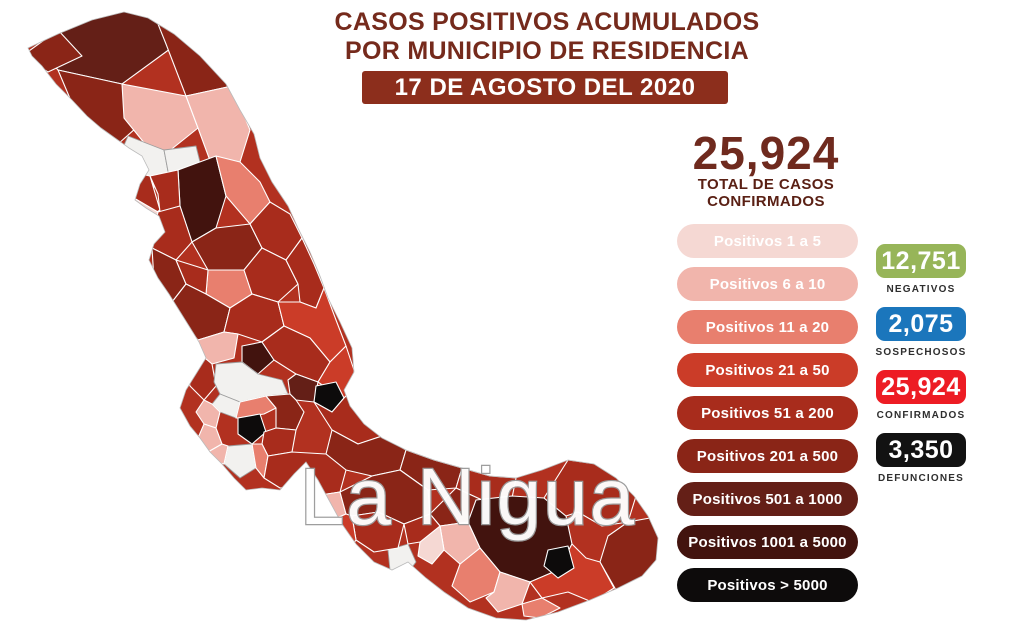  I want to click on stat-sospechosos: 2,075 SOSPECHOSOS, so click(921, 332).